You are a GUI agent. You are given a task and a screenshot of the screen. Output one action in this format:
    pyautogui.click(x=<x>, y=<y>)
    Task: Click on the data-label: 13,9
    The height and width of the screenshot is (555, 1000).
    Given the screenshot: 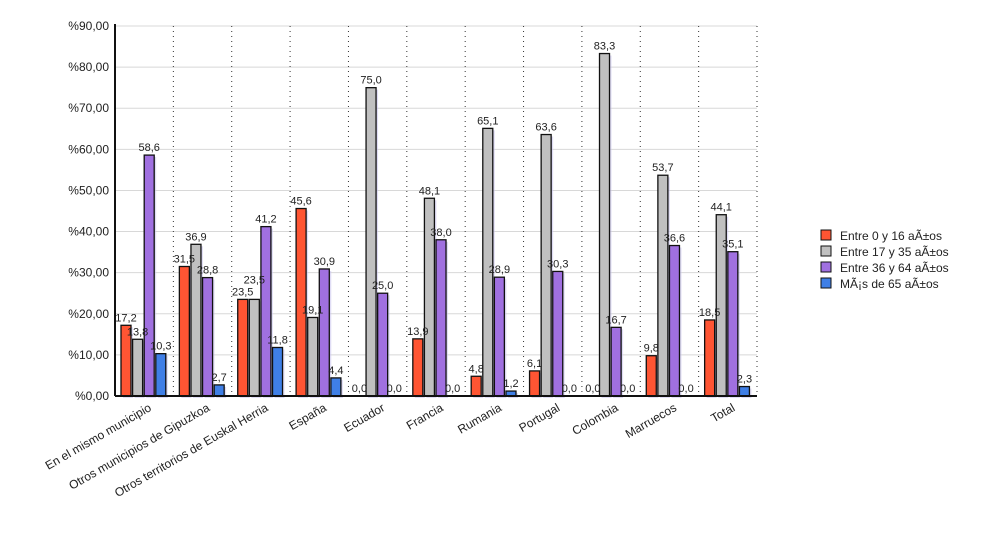 What is the action you would take?
    pyautogui.click(x=417, y=332)
    